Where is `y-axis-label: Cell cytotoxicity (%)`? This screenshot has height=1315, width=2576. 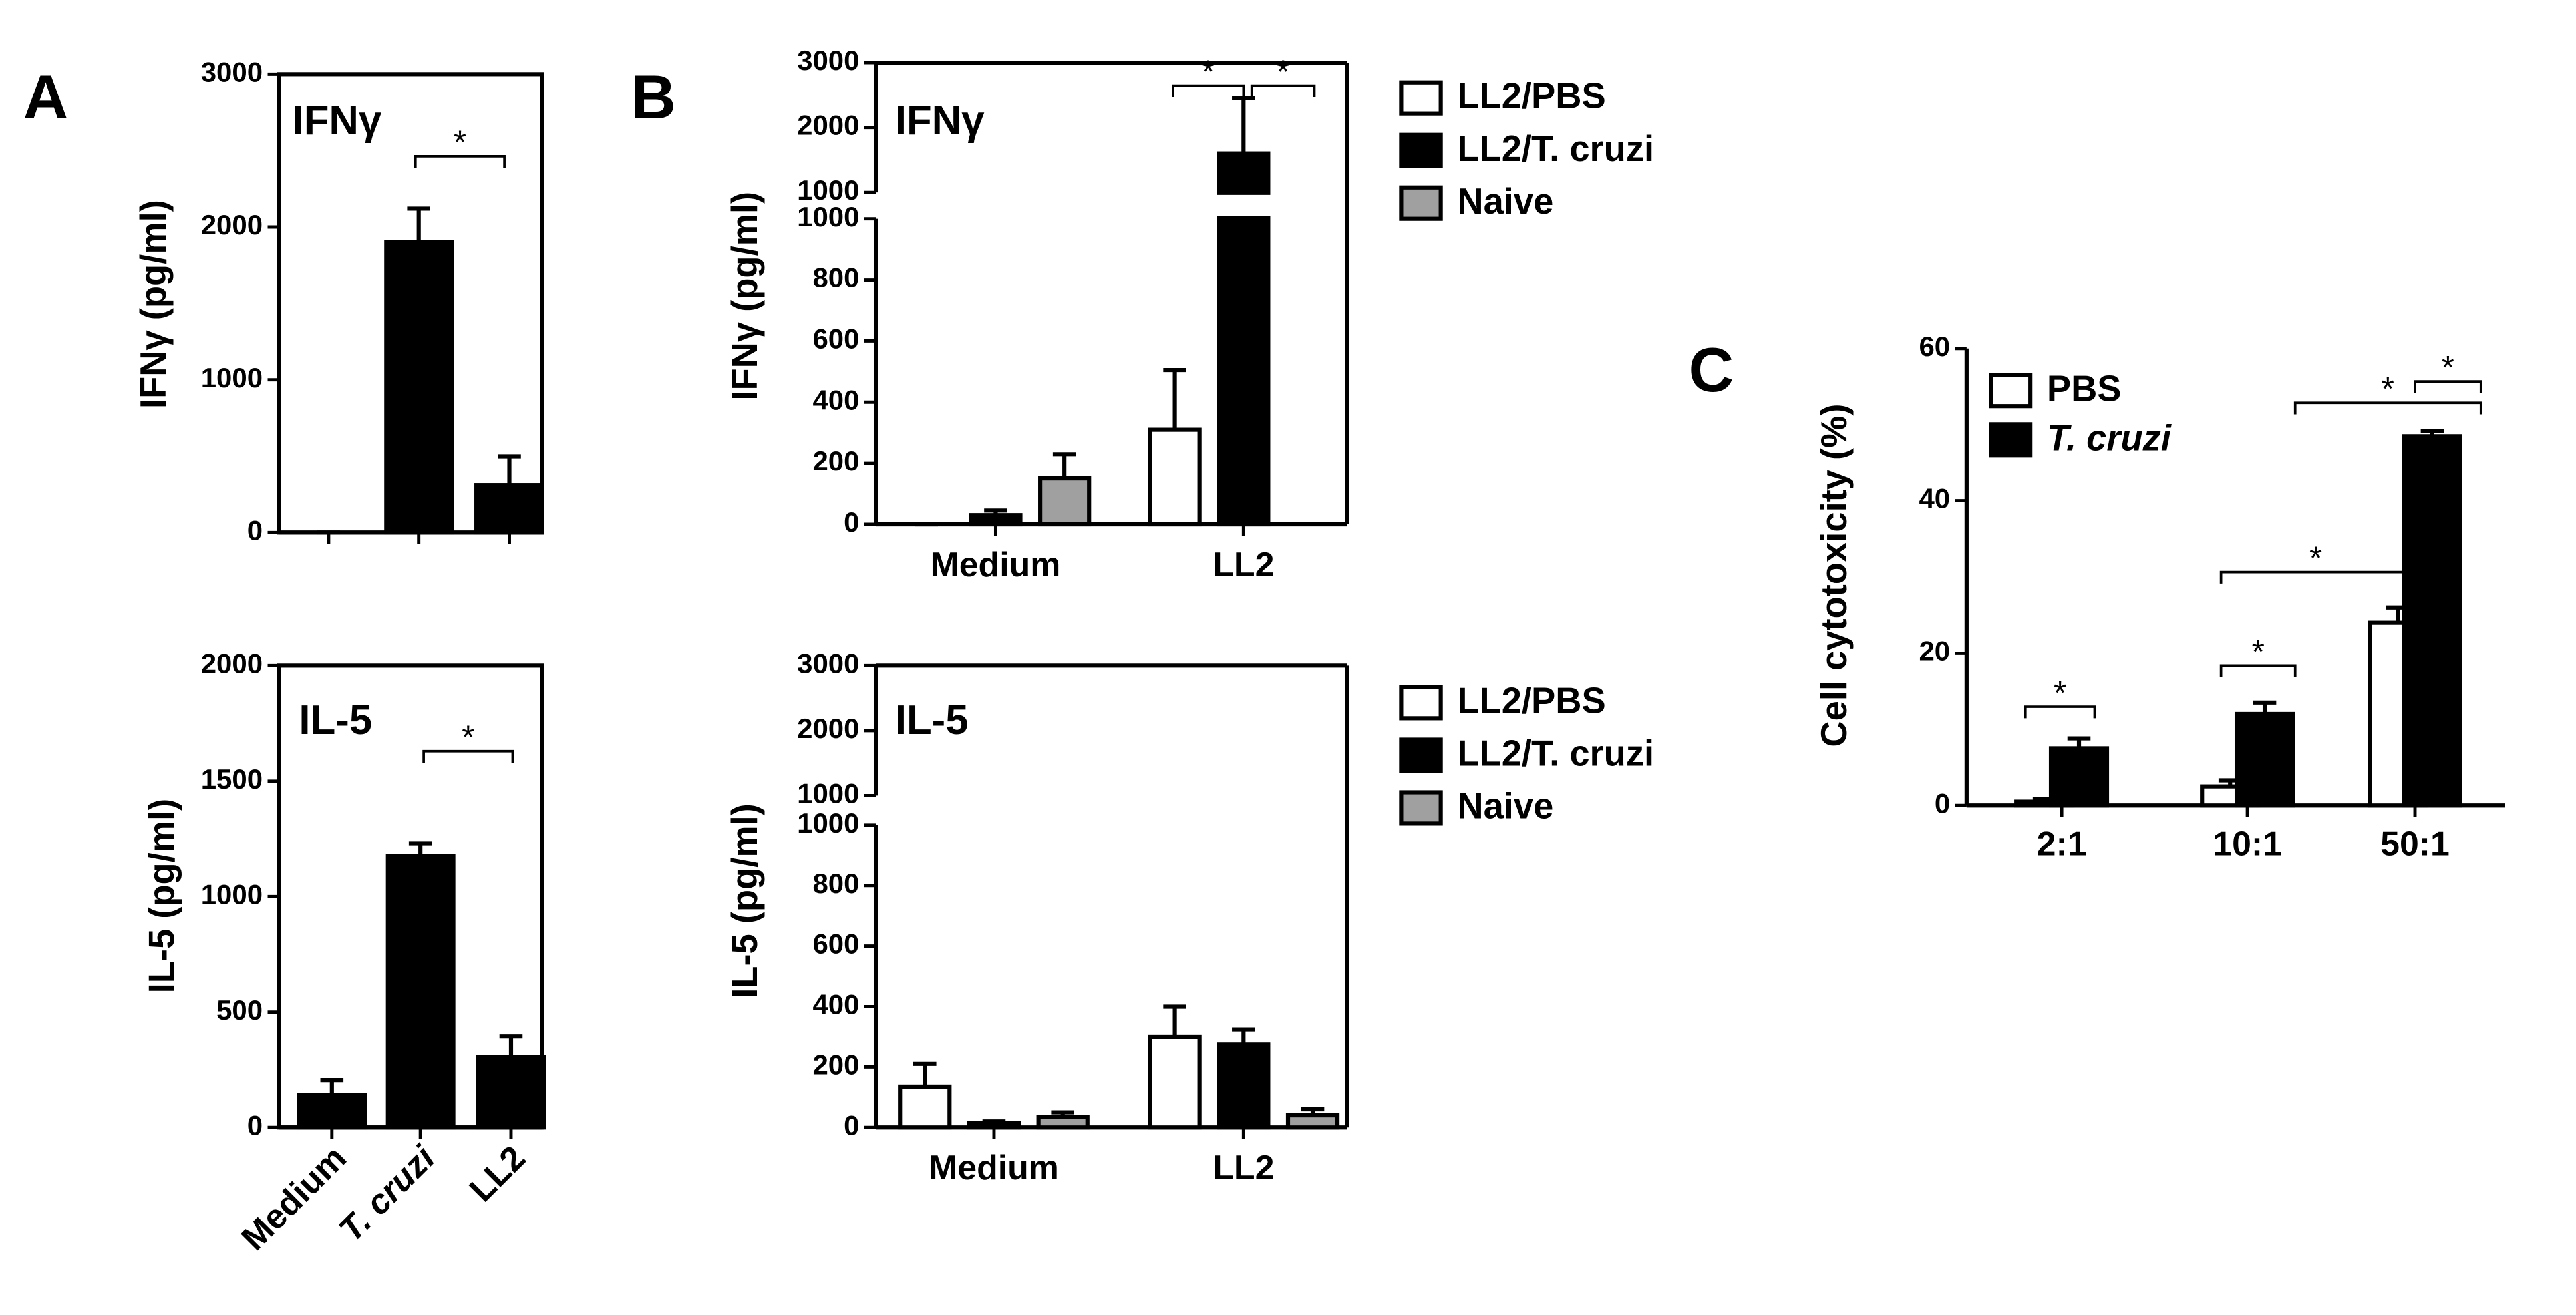
y-axis-label: Cell cytotoxicity (%) is located at coordinates (1834, 575).